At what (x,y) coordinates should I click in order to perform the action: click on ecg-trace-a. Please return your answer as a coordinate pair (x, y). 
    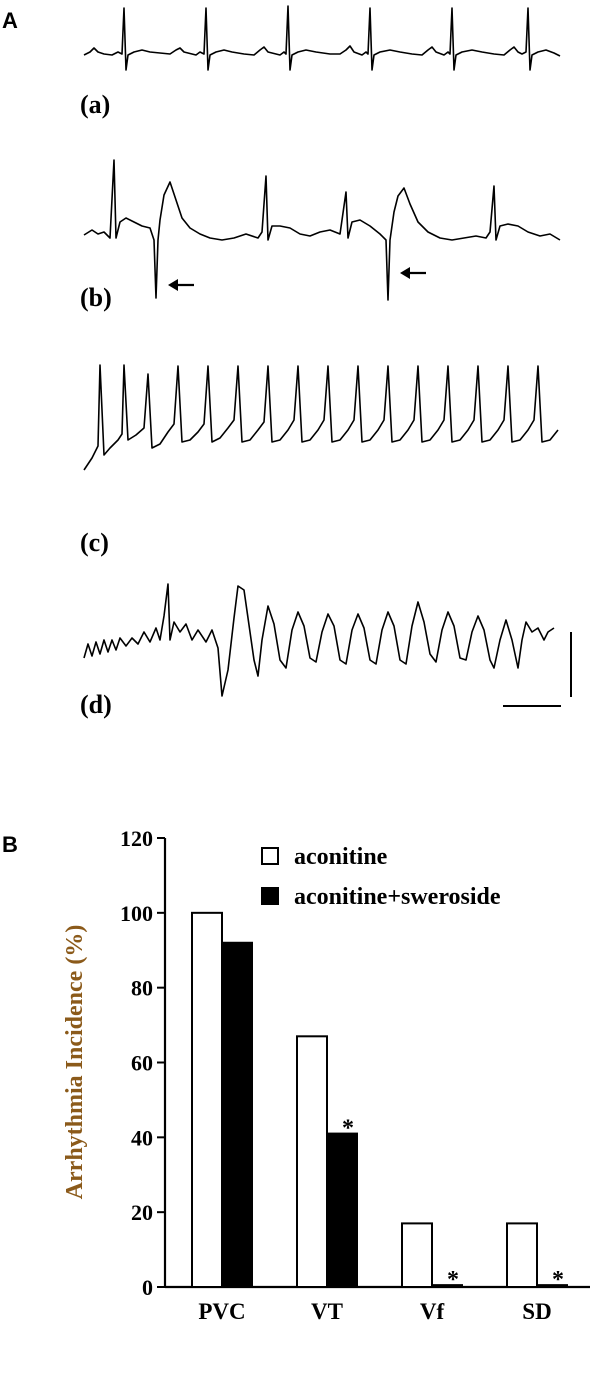
    Looking at the image, I should click on (322, 38).